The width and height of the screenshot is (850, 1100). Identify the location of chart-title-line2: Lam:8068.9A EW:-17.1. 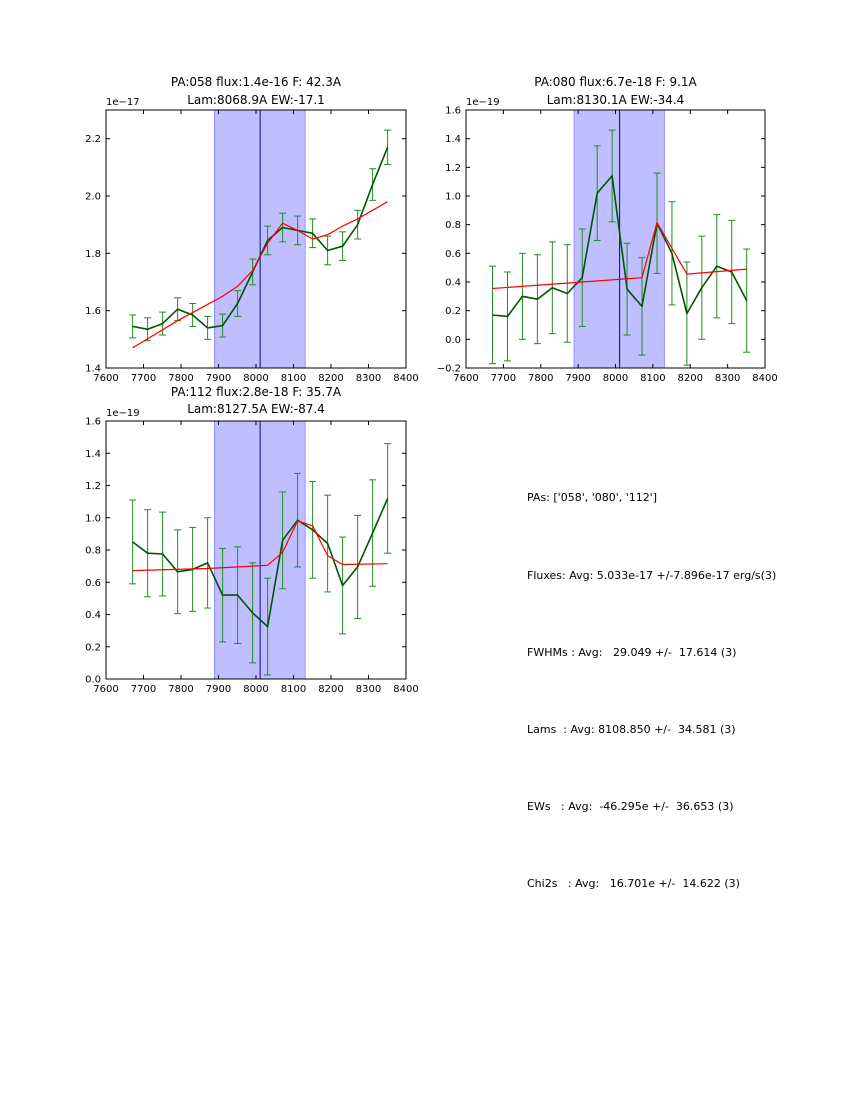
(256, 100).